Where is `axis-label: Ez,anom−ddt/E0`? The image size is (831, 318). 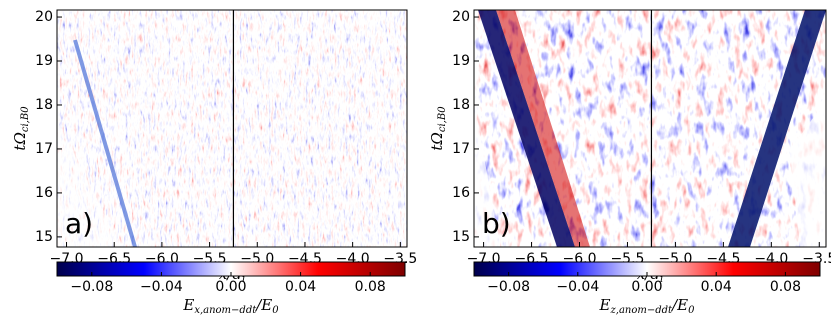
axis-label: Ez,anom−ddt/E0 is located at coordinates (647, 306).